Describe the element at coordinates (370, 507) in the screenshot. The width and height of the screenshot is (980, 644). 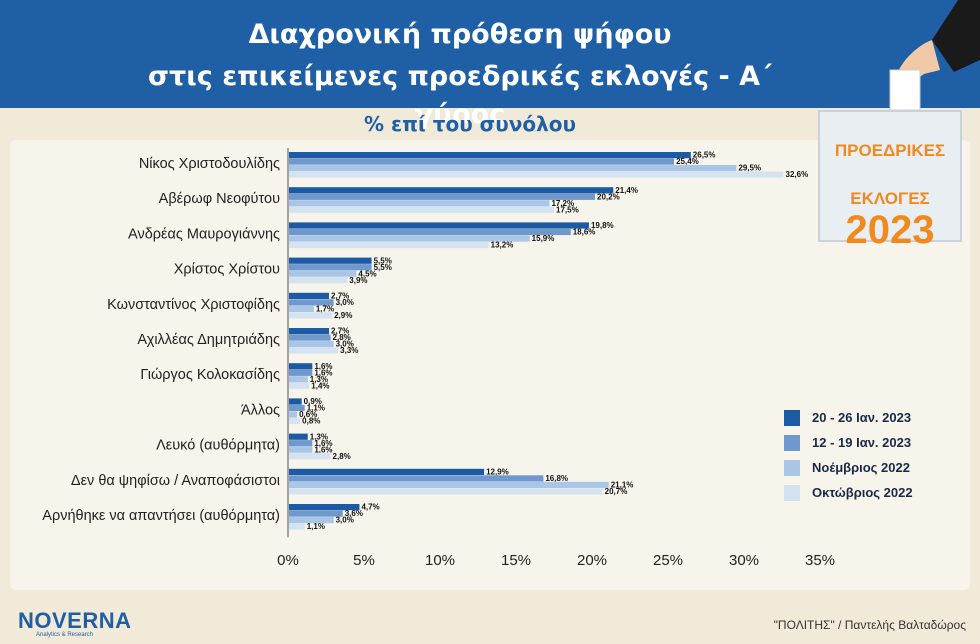
I see `data-label: 4,7%` at that location.